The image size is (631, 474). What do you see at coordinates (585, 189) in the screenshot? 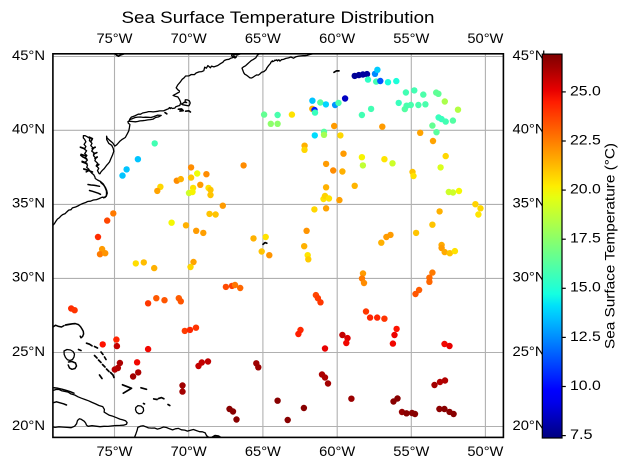
I see `svg-text: 20.0` at bounding box center [585, 189].